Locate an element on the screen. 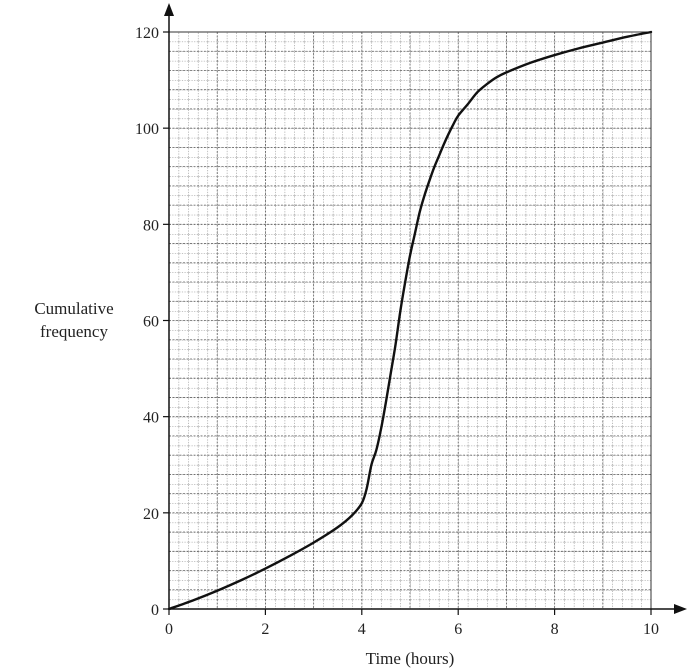 This screenshot has height=672, width=692. y-tick-label: 40 is located at coordinates (151, 418).